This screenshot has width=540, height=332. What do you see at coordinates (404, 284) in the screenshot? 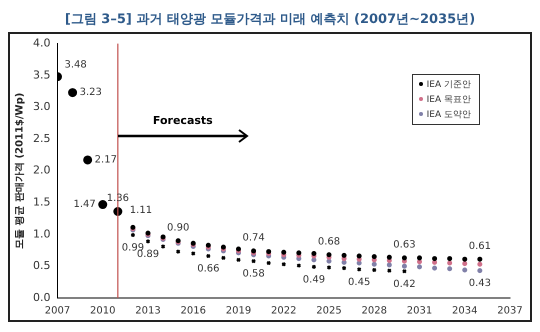
I see `data-label: 0.42` at bounding box center [404, 284].